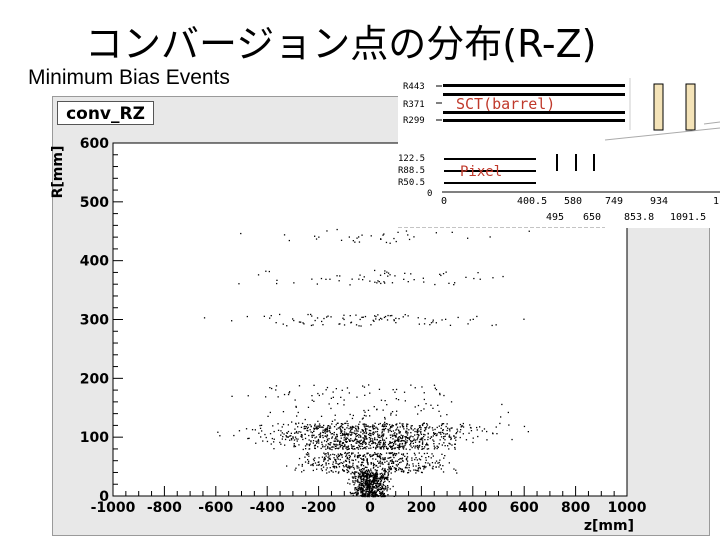  I want to click on pixel-barrel-layer, so click(490, 171).